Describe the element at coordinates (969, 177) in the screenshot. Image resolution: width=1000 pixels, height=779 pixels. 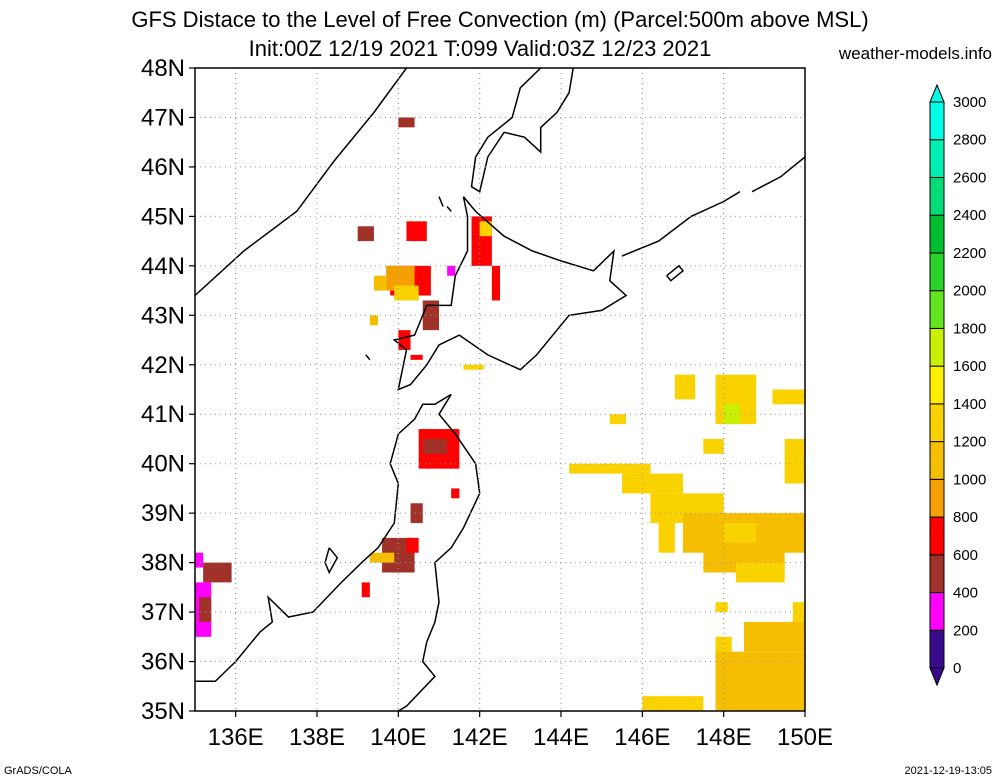
I see `colorbar-label: 2600` at that location.